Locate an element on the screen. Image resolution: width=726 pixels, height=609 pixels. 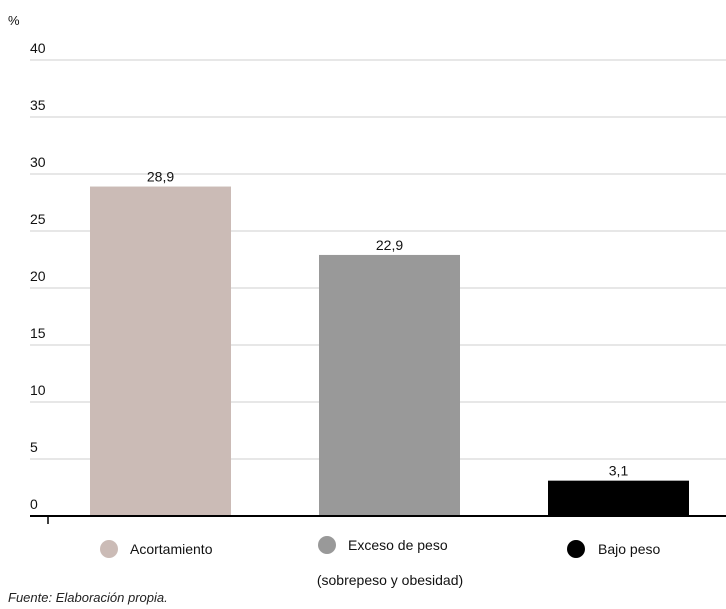
legend-label: Bajo peso is located at coordinates (629, 549).